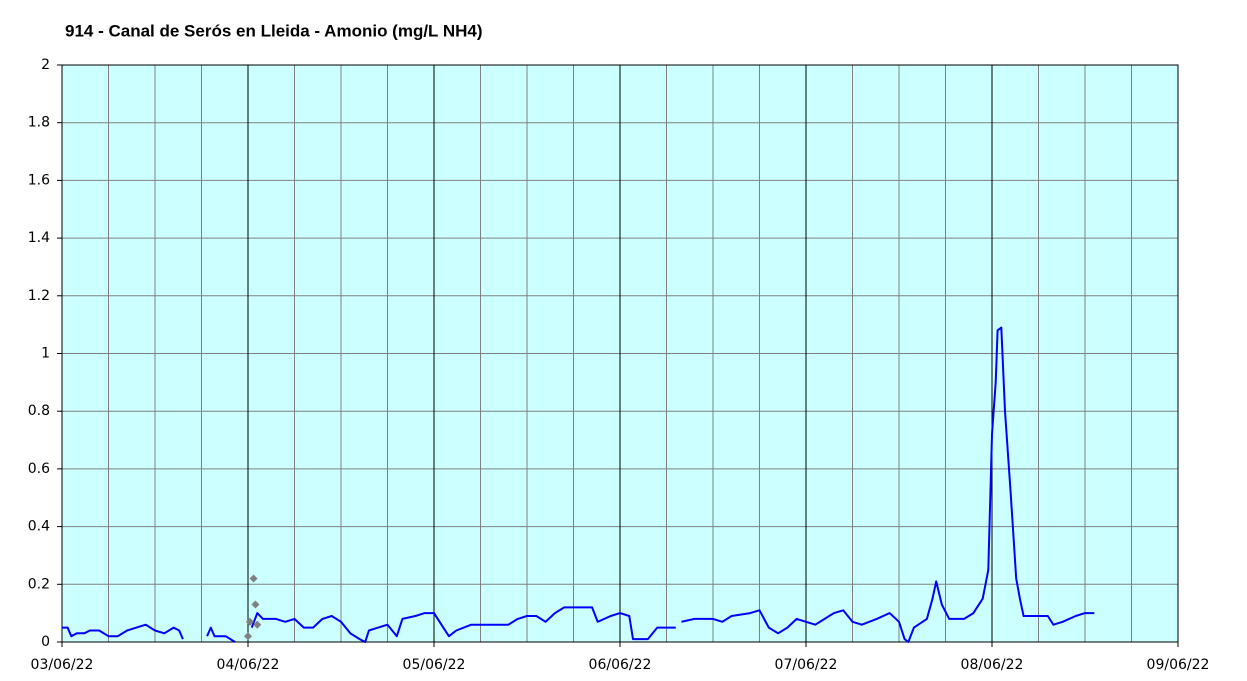 This screenshot has height=681, width=1247. What do you see at coordinates (39, 296) in the screenshot?
I see `y-tick-label: 1.2` at bounding box center [39, 296].